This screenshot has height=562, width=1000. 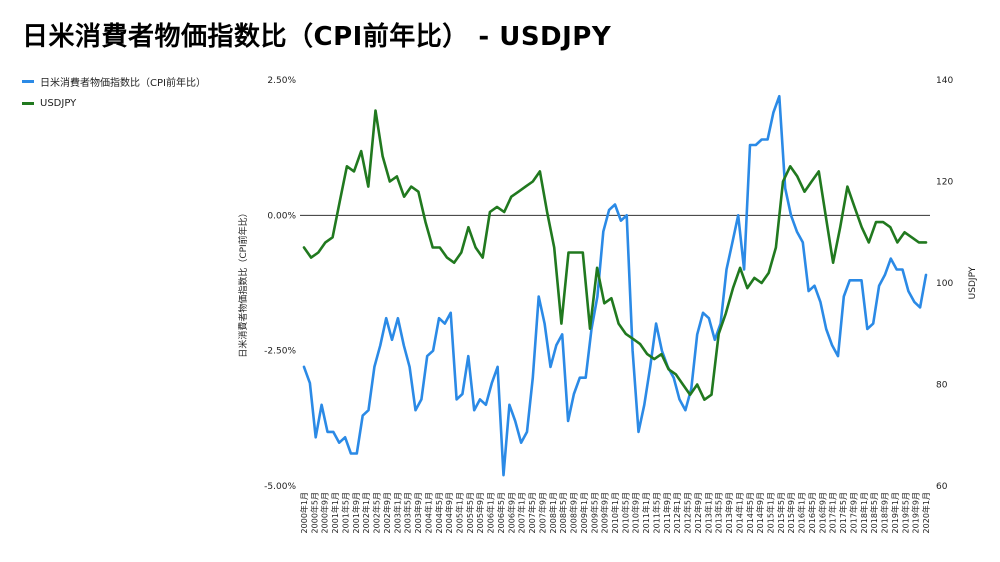 I want to click on y-right-tick-label: 100, so click(x=944, y=284).